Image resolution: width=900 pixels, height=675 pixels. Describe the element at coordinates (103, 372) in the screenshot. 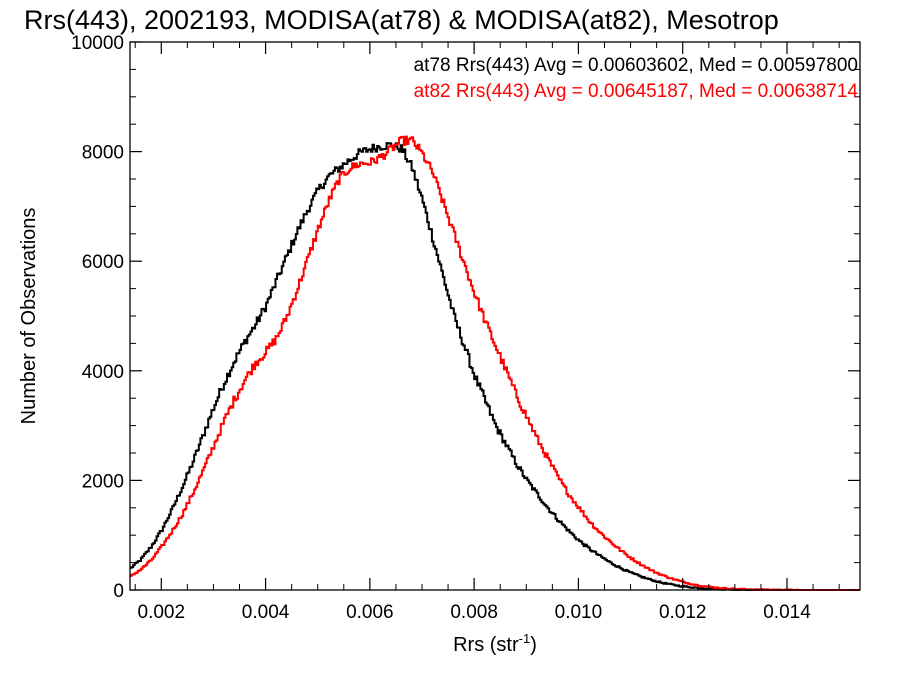

I see `y-tick-label: 4000` at that location.